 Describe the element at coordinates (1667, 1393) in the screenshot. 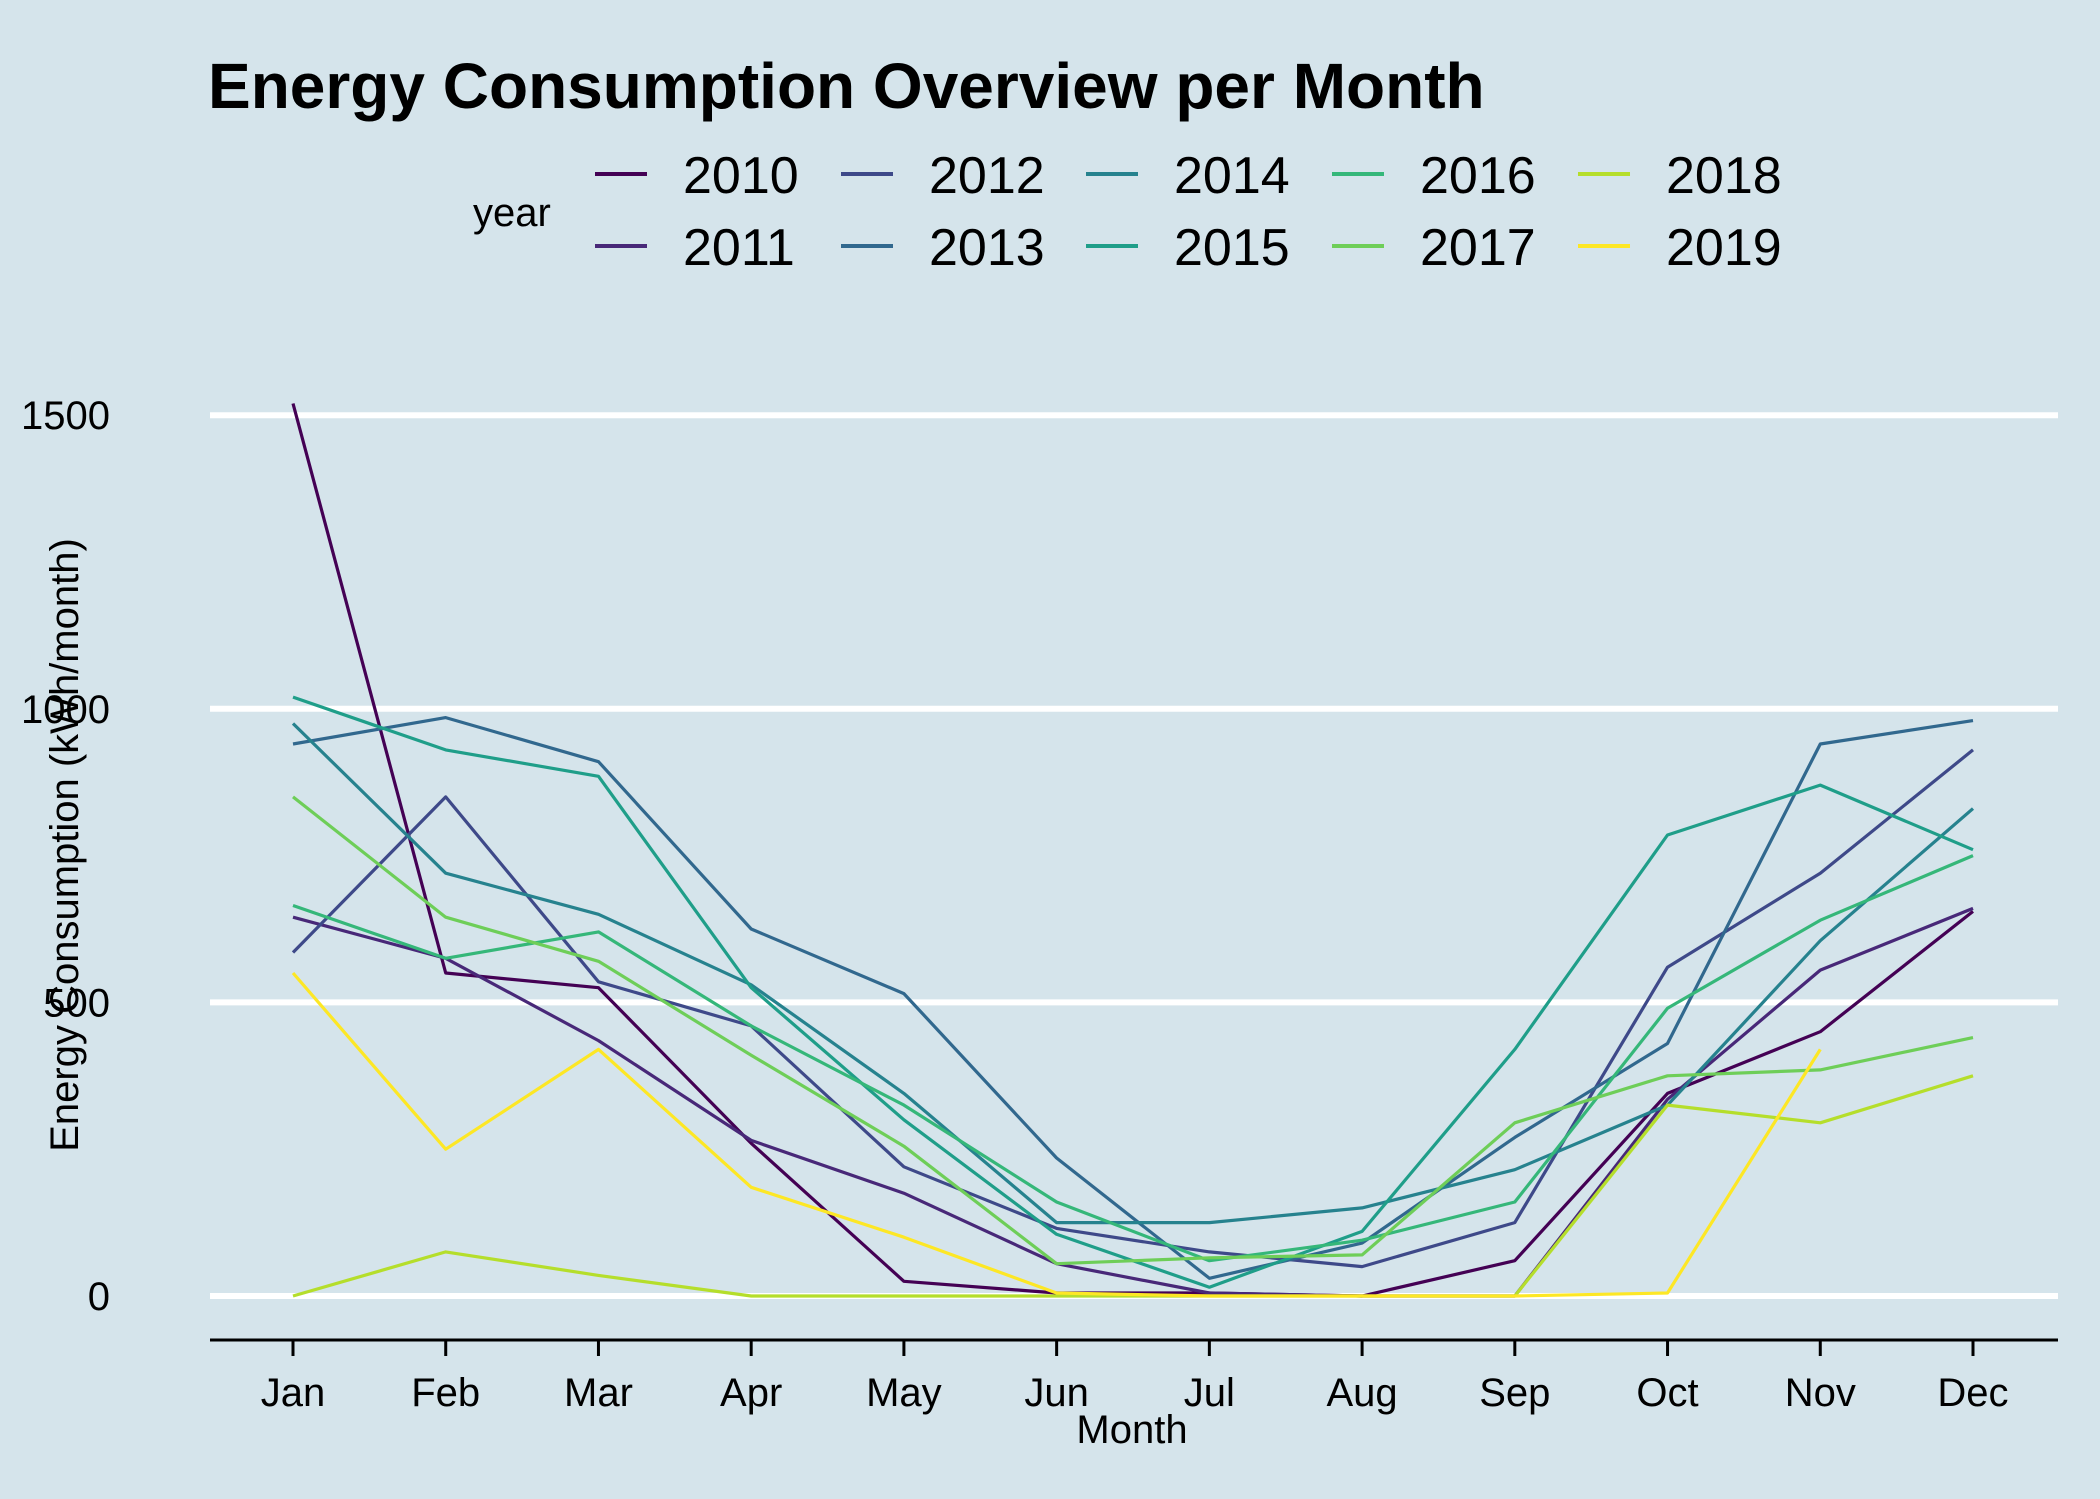

I see `x-tick-label: Oct` at that location.